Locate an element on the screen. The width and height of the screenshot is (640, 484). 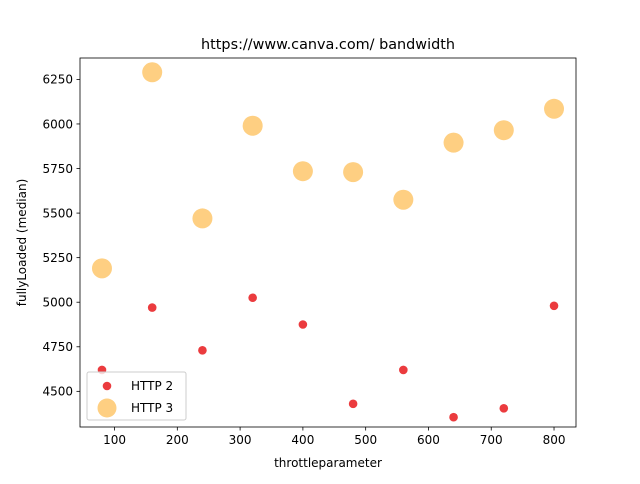
y-tick-label: 6250 is located at coordinates (57, 80).